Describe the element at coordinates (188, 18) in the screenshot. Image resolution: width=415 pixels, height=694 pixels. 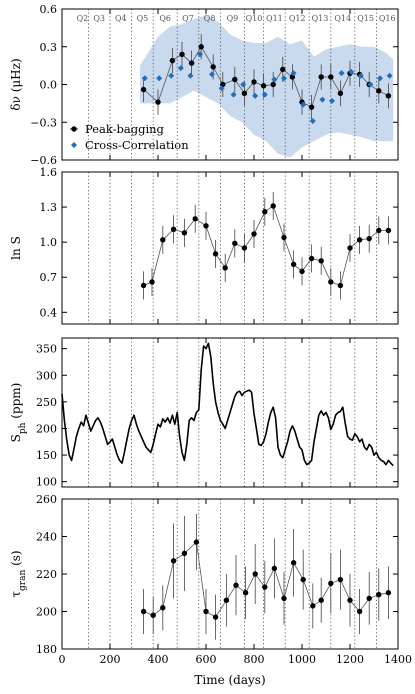
I see `quarter-label: Q7` at that location.